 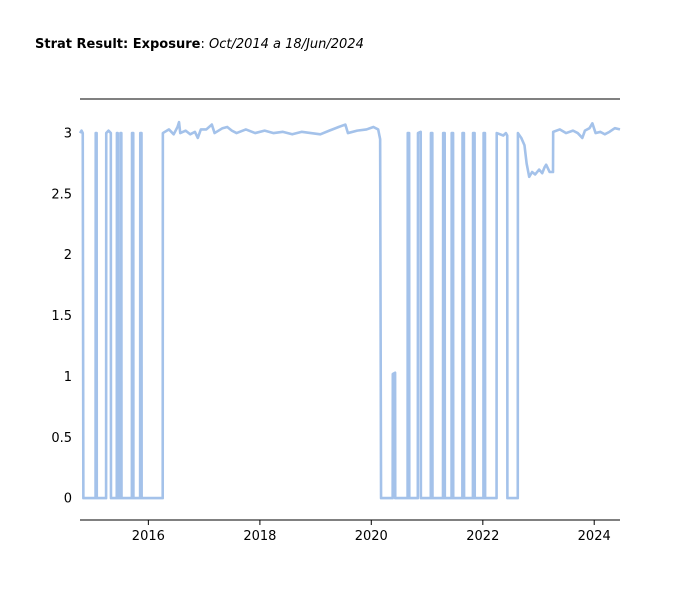 I want to click on y-tick-label: 0.5, so click(x=61, y=438).